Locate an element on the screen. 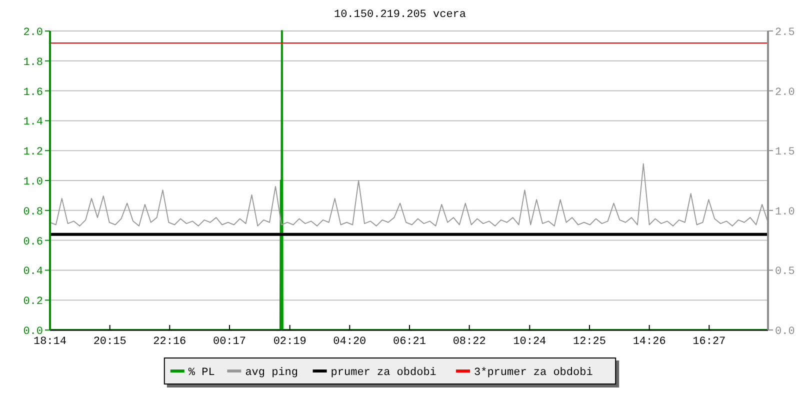  x-tick-label: 12:25 is located at coordinates (589, 342).